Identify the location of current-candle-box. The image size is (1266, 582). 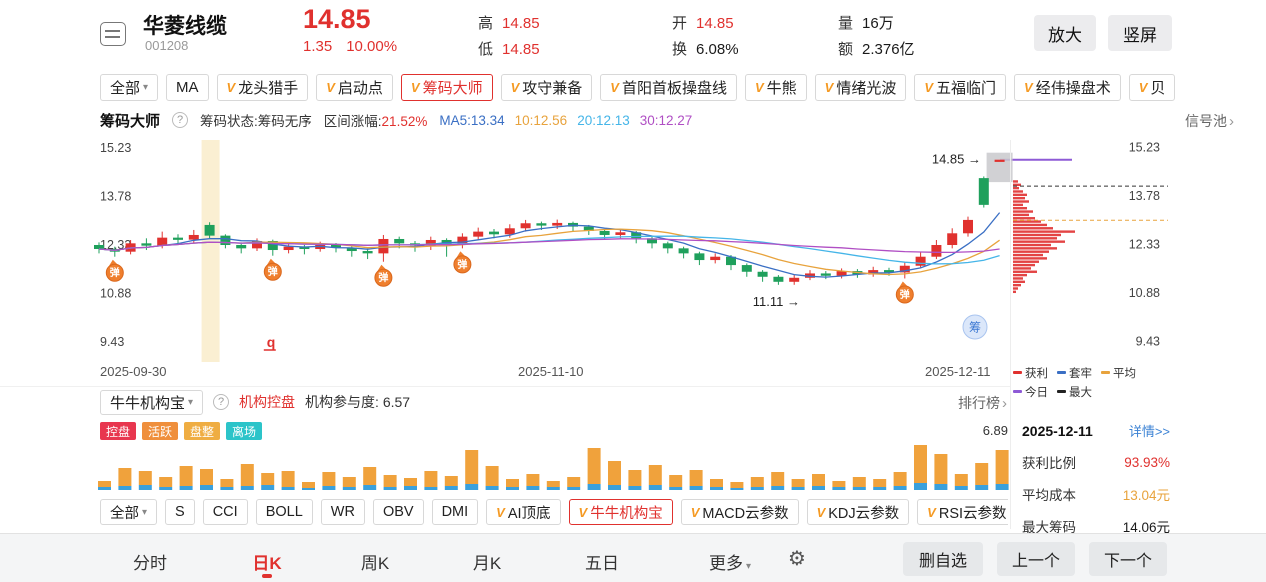
(999, 167).